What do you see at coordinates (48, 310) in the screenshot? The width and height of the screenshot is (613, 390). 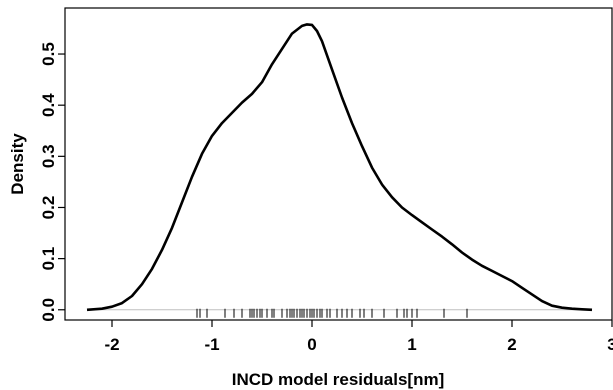 I see `y-tick-label: 0.0` at bounding box center [48, 310].